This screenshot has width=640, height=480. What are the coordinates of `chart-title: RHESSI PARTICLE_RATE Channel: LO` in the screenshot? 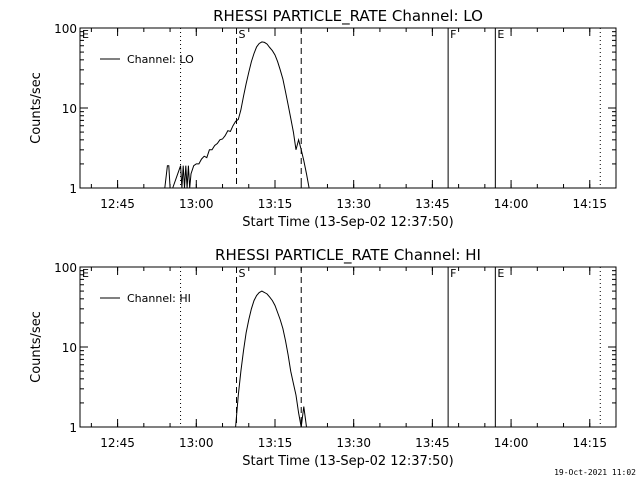 It's located at (348, 16).